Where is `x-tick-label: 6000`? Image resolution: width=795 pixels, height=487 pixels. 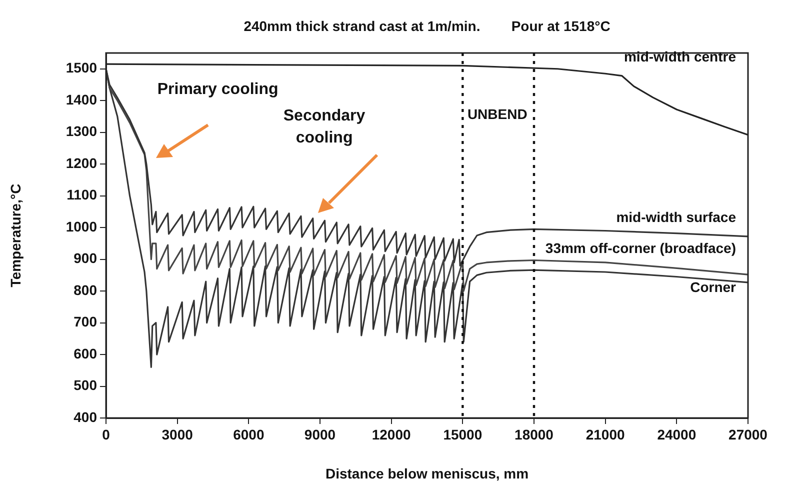 x-tick-label: 6000 is located at coordinates (248, 434).